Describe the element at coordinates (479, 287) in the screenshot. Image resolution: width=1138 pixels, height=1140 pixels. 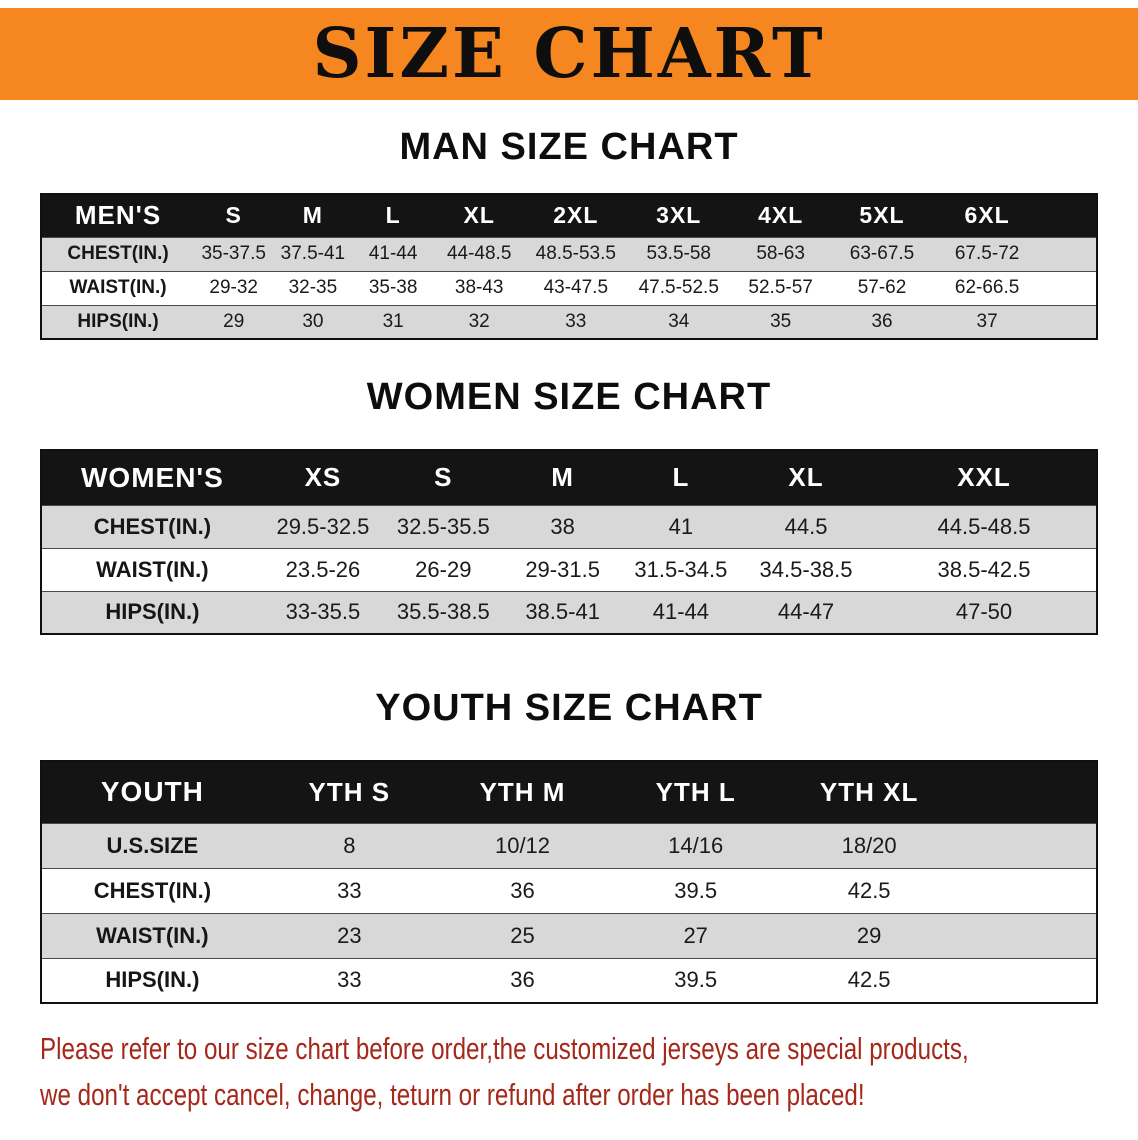
I see `size-value-cell: 38-43` at that location.